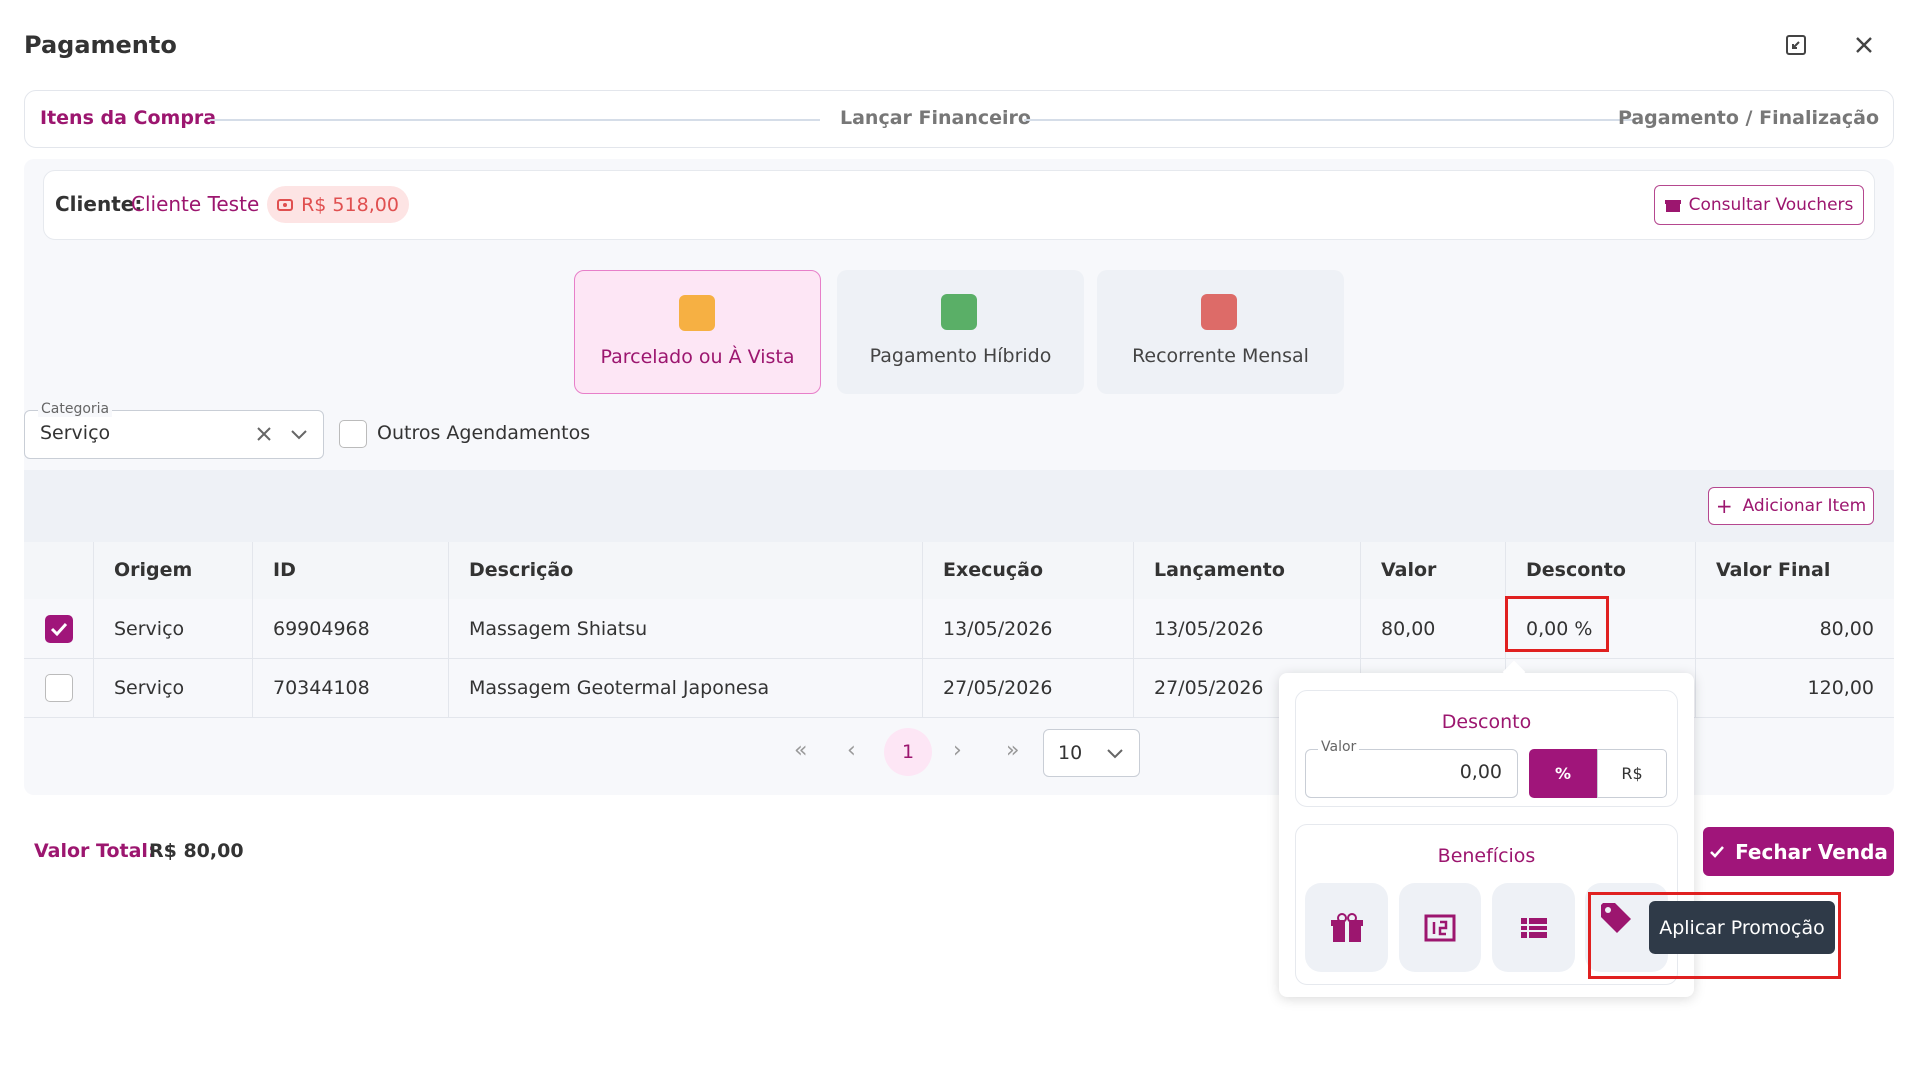 Image resolution: width=1918 pixels, height=1076 pixels. What do you see at coordinates (1411, 773) in the screenshot?
I see `discount-input` at bounding box center [1411, 773].